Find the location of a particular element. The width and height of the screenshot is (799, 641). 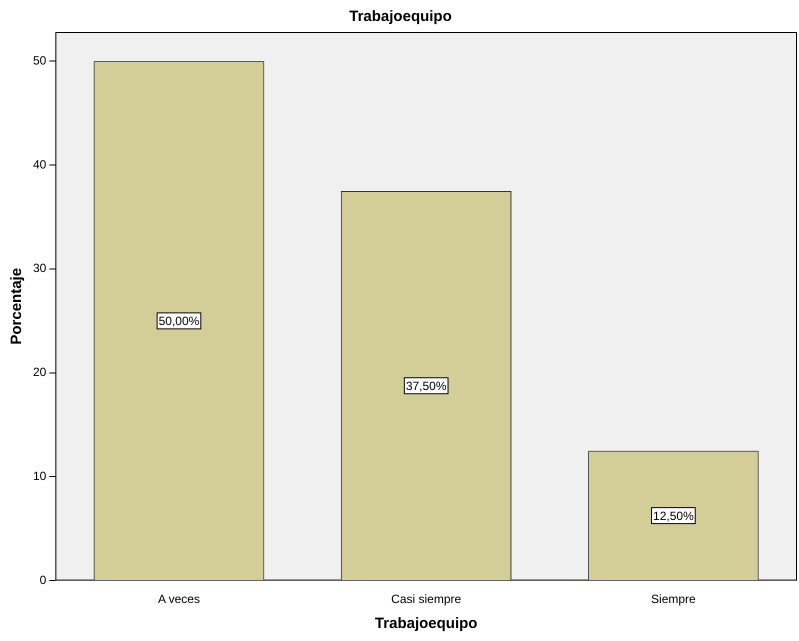

y-tick-label: 0 is located at coordinates (43, 579).